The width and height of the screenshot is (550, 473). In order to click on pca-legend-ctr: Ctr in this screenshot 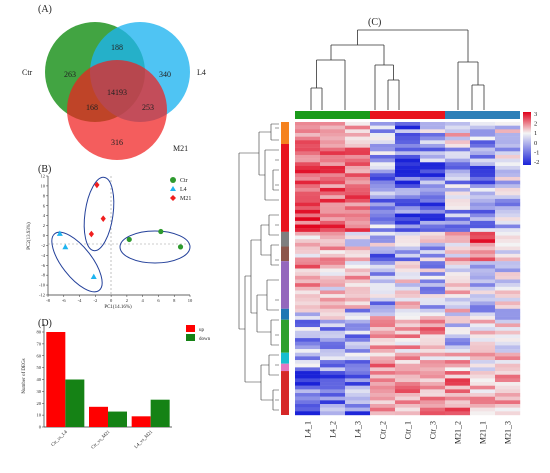, I will do `click(184, 181)`.